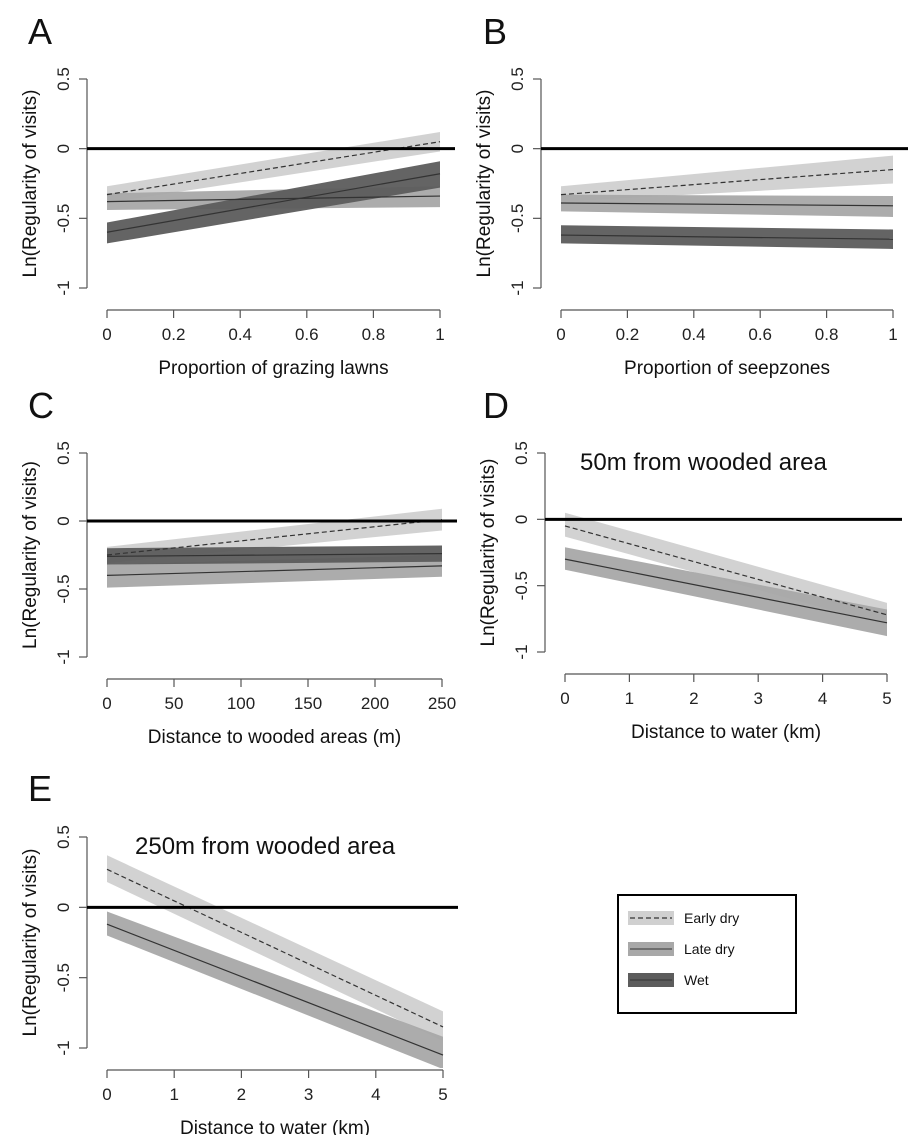 This screenshot has height=1135, width=908. I want to click on panel-letter: E, so click(40, 788).